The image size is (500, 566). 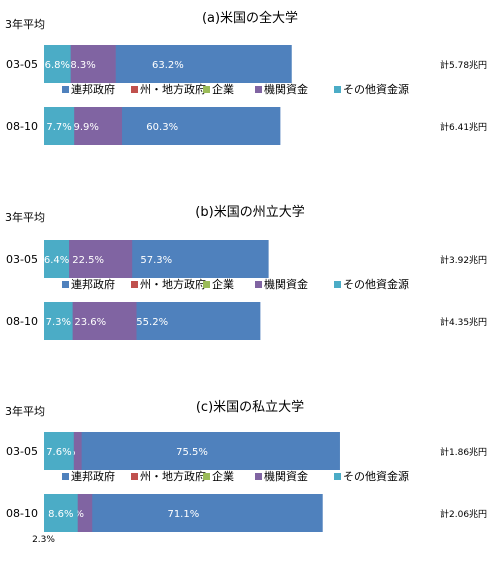 I want to click on data-label: 55.2%, so click(x=152, y=322).